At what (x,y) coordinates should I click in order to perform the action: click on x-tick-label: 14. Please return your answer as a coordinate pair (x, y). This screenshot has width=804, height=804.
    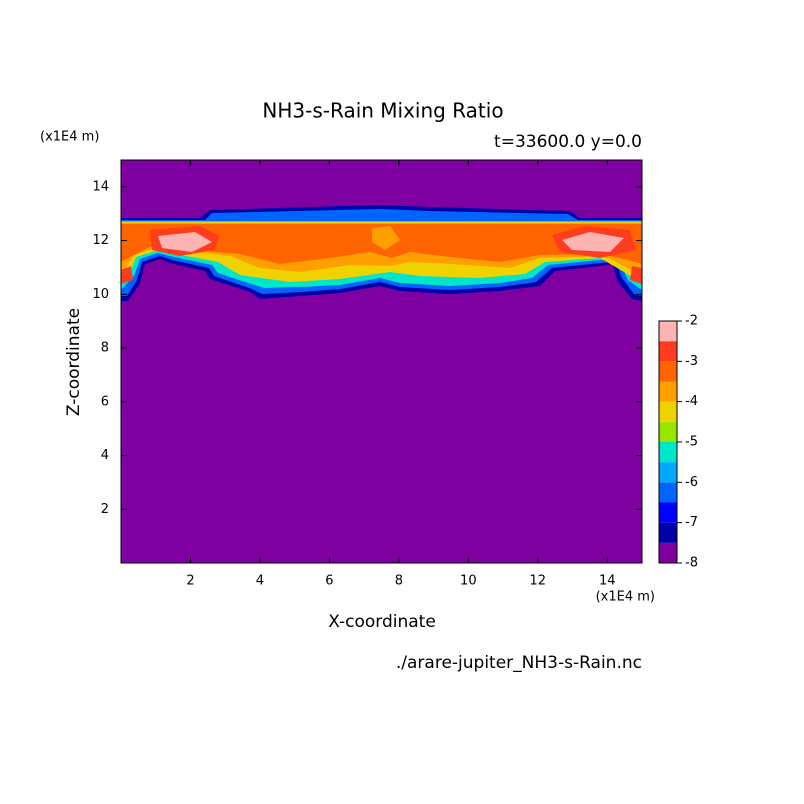
    Looking at the image, I should click on (607, 581).